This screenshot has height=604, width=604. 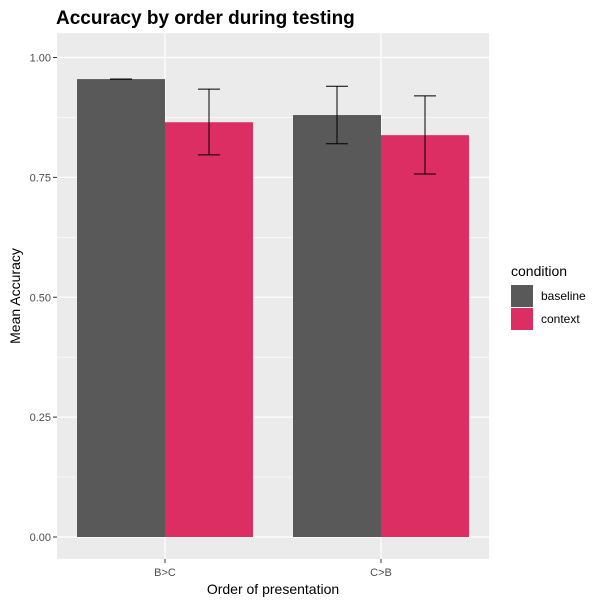 What do you see at coordinates (273, 589) in the screenshot?
I see `x-axis-title: Order of presentation` at bounding box center [273, 589].